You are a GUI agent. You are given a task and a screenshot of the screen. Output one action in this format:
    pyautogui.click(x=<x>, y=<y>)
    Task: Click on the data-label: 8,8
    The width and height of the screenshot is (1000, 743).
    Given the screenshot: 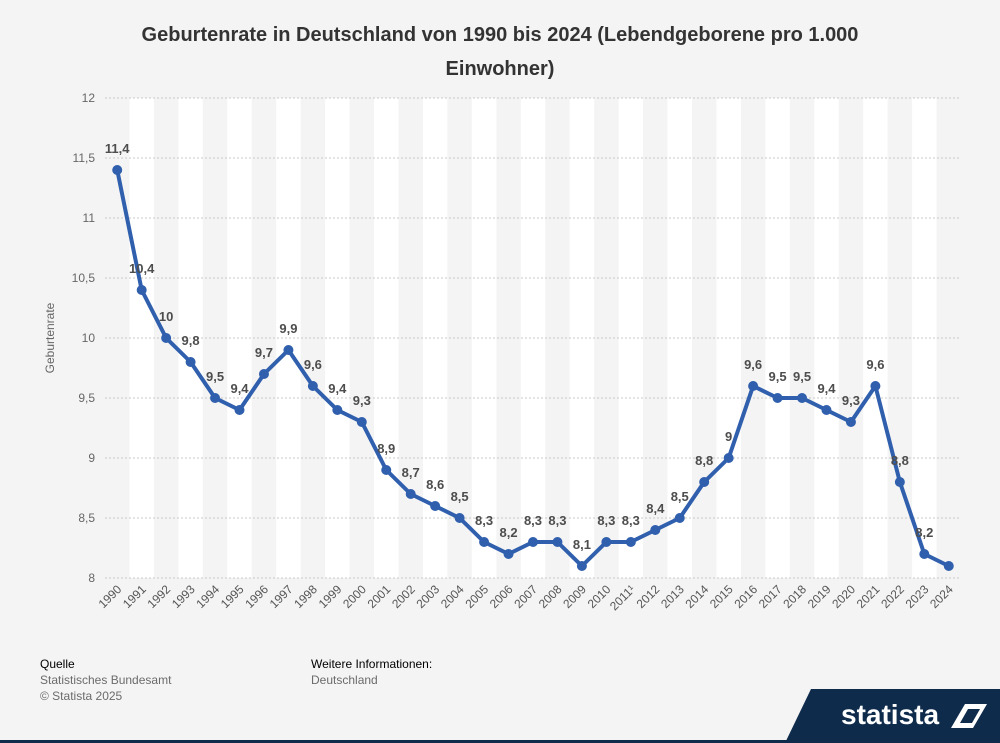 What is the action you would take?
    pyautogui.click(x=704, y=460)
    